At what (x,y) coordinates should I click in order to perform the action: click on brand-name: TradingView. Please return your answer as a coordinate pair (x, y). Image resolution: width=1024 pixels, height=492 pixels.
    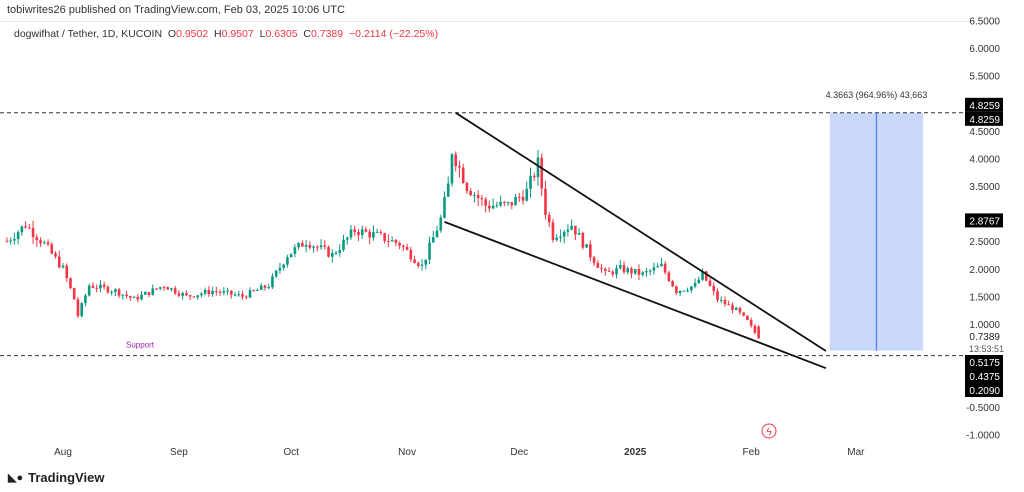
    Looking at the image, I should click on (66, 477).